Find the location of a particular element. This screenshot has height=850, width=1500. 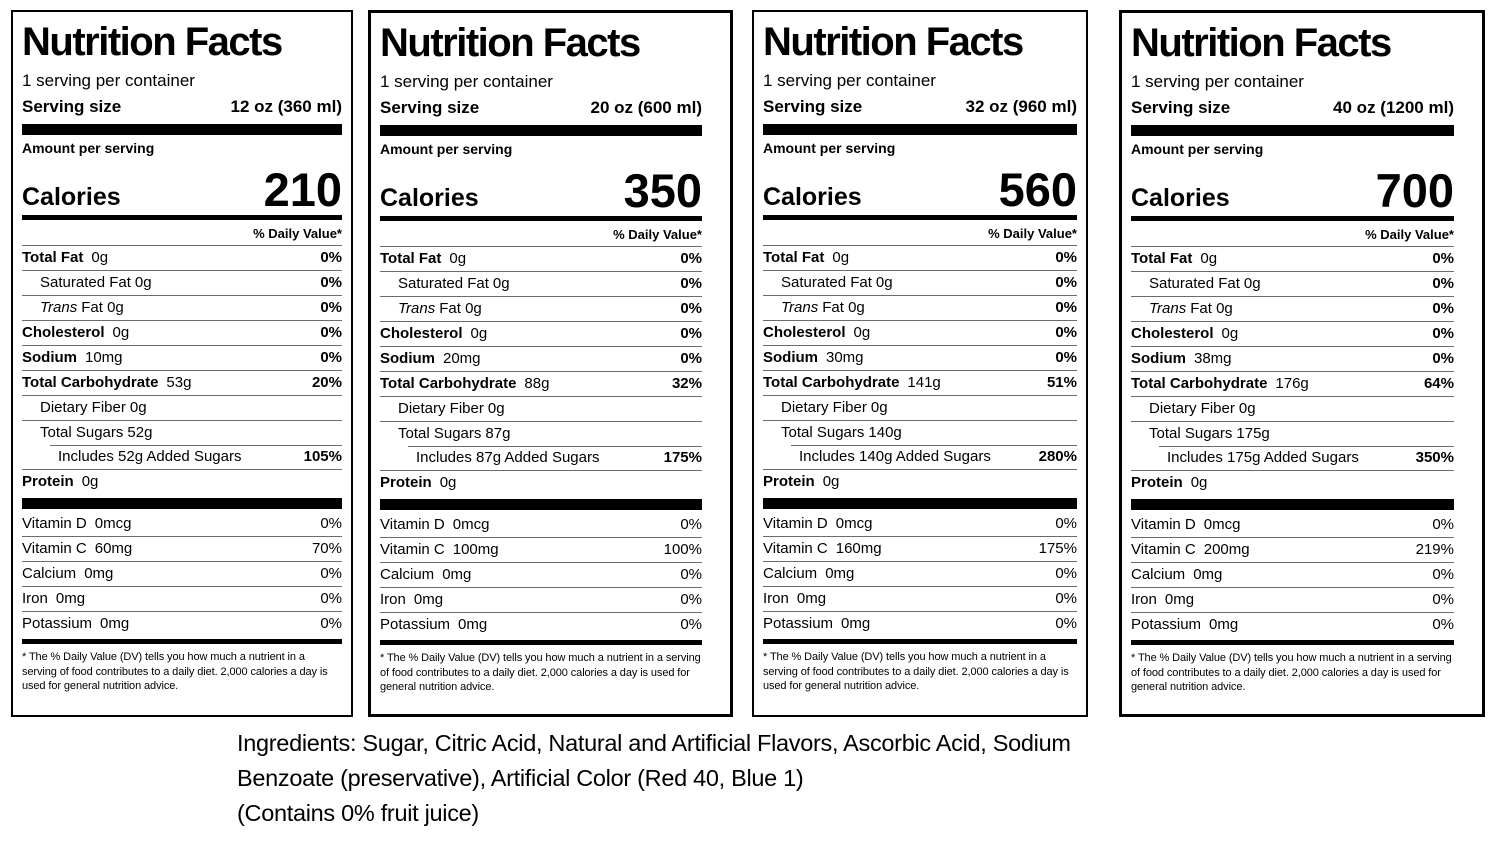

nutrient-name: Iron is located at coordinates (35, 598).